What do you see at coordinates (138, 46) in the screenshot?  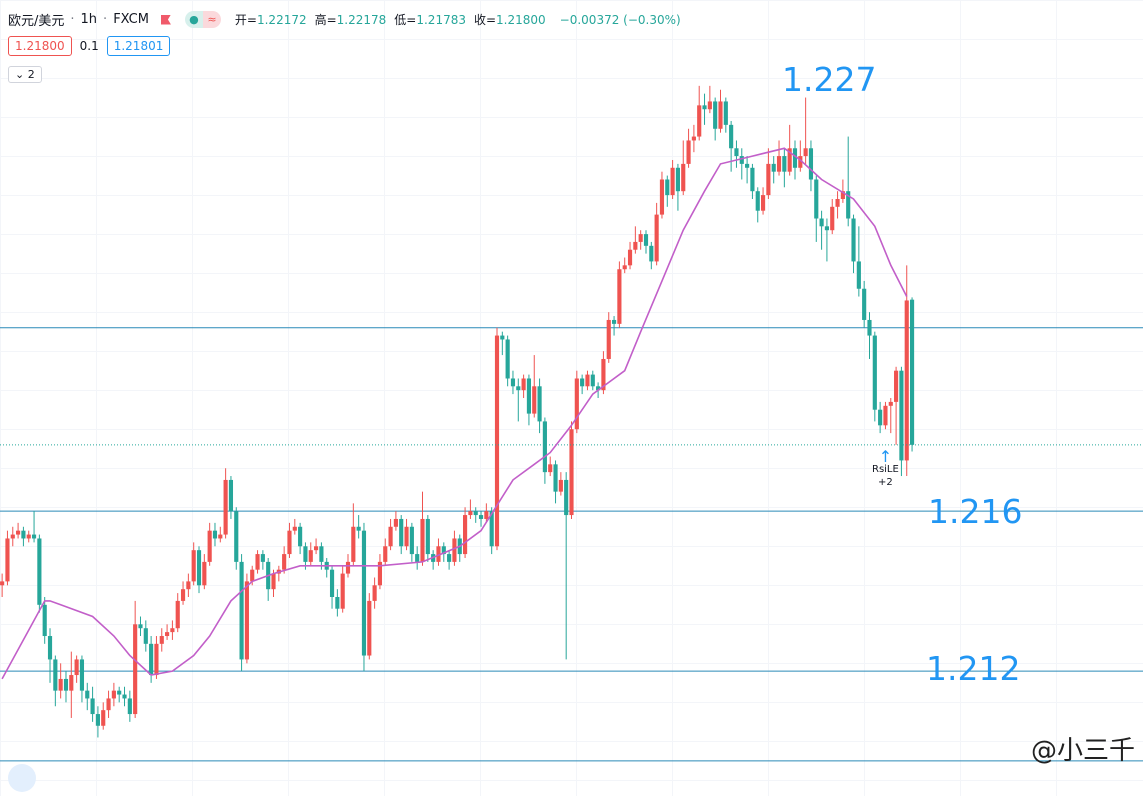 I see `buy-button: 1.21801` at bounding box center [138, 46].